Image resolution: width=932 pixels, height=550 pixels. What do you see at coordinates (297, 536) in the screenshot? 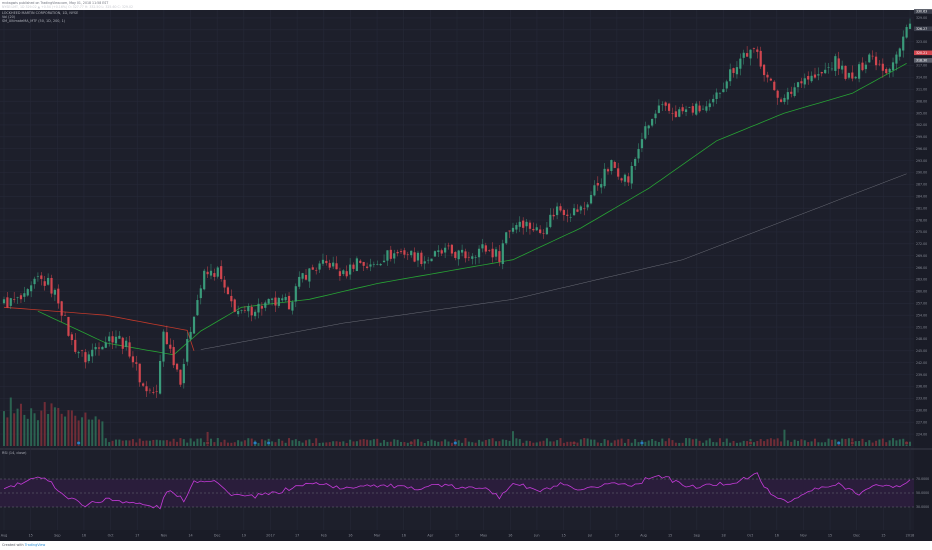
I see `time-tick-label: 17` at bounding box center [297, 536].